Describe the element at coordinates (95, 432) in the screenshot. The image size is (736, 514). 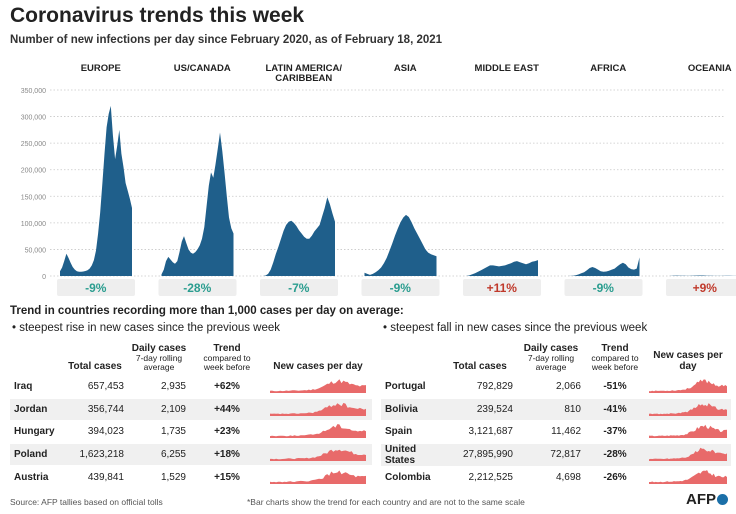
I see `cell-total: 394,023` at that location.